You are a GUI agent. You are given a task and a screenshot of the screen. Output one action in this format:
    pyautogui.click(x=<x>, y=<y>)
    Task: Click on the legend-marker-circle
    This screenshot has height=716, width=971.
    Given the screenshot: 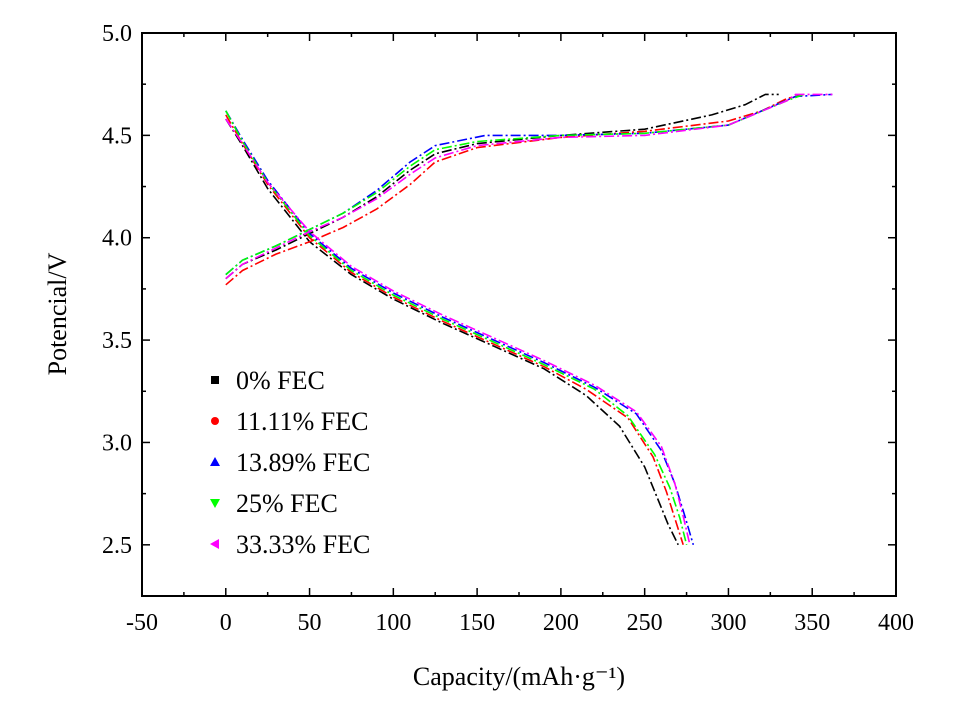 What is the action you would take?
    pyautogui.click(x=215, y=421)
    